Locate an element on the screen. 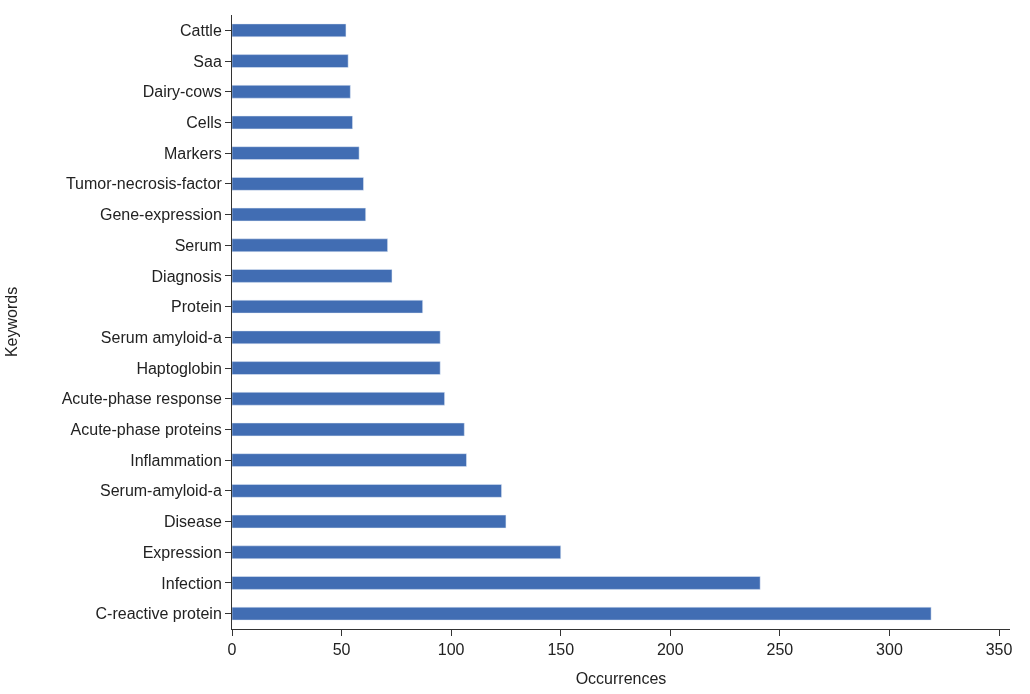 The height and width of the screenshot is (694, 1030). y-tick-label: Gene-expression is located at coordinates (160, 215).